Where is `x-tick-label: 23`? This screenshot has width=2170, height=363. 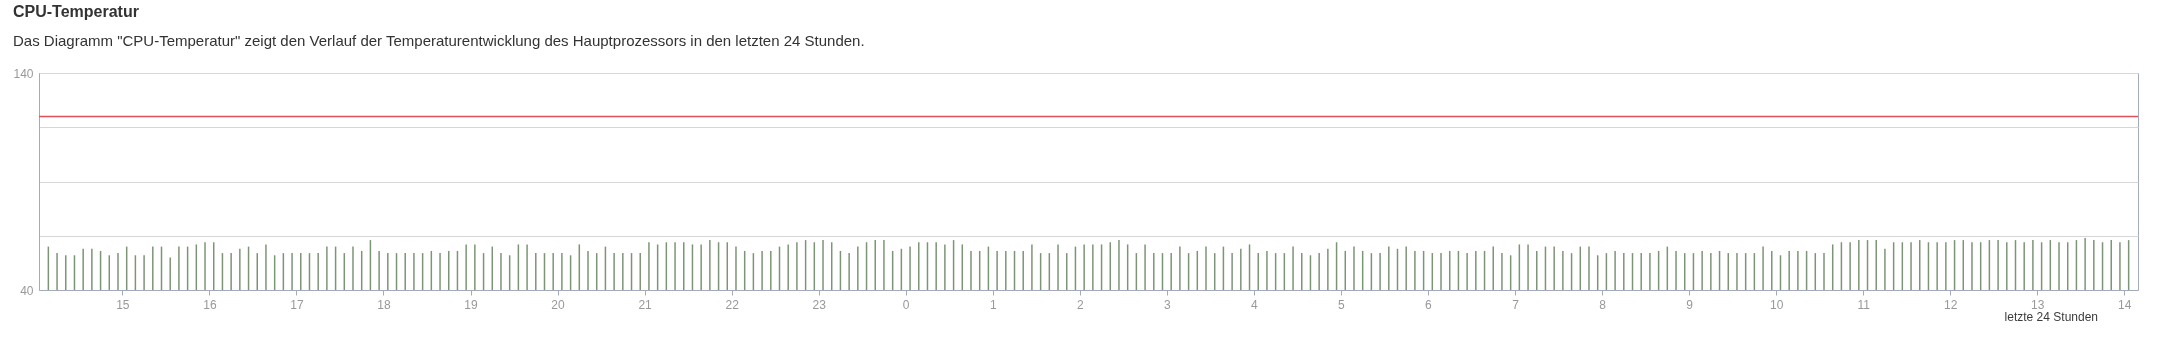 x-tick-label: 23 is located at coordinates (819, 304).